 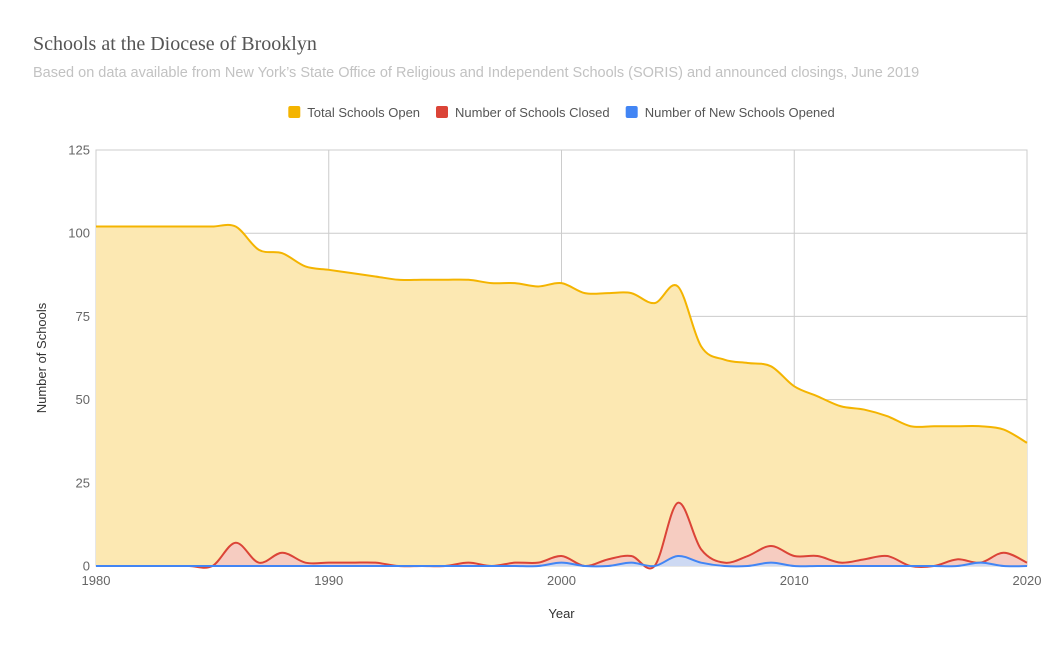 I want to click on x-tick-label: 1990, so click(x=328, y=580).